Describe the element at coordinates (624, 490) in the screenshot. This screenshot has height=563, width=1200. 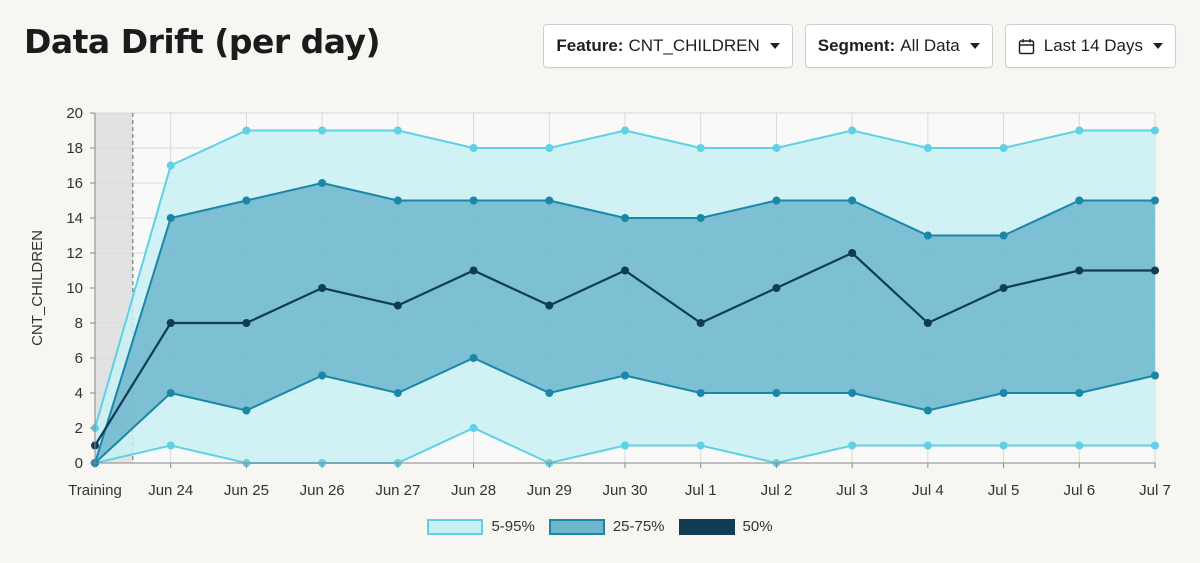
I see `x-tick-label: Jun 30` at that location.